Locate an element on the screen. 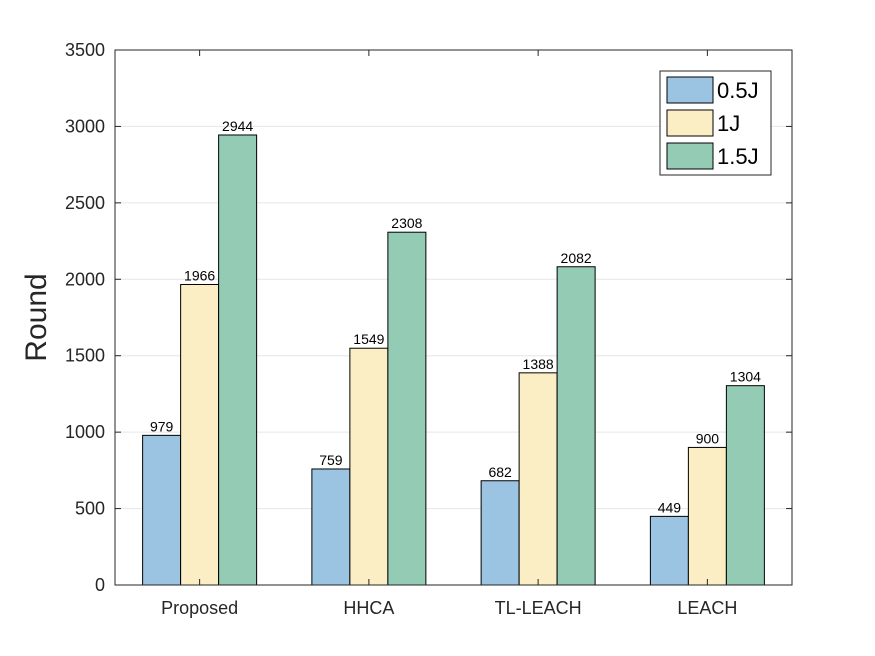 The image size is (875, 656). data-label: 1304 is located at coordinates (745, 377).